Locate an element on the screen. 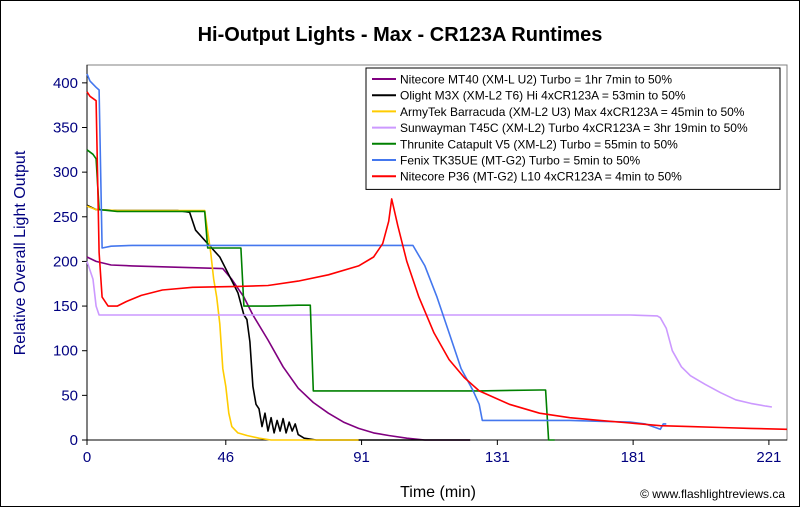 The width and height of the screenshot is (800, 511). x-axis-label: Time (min) is located at coordinates (438, 492).